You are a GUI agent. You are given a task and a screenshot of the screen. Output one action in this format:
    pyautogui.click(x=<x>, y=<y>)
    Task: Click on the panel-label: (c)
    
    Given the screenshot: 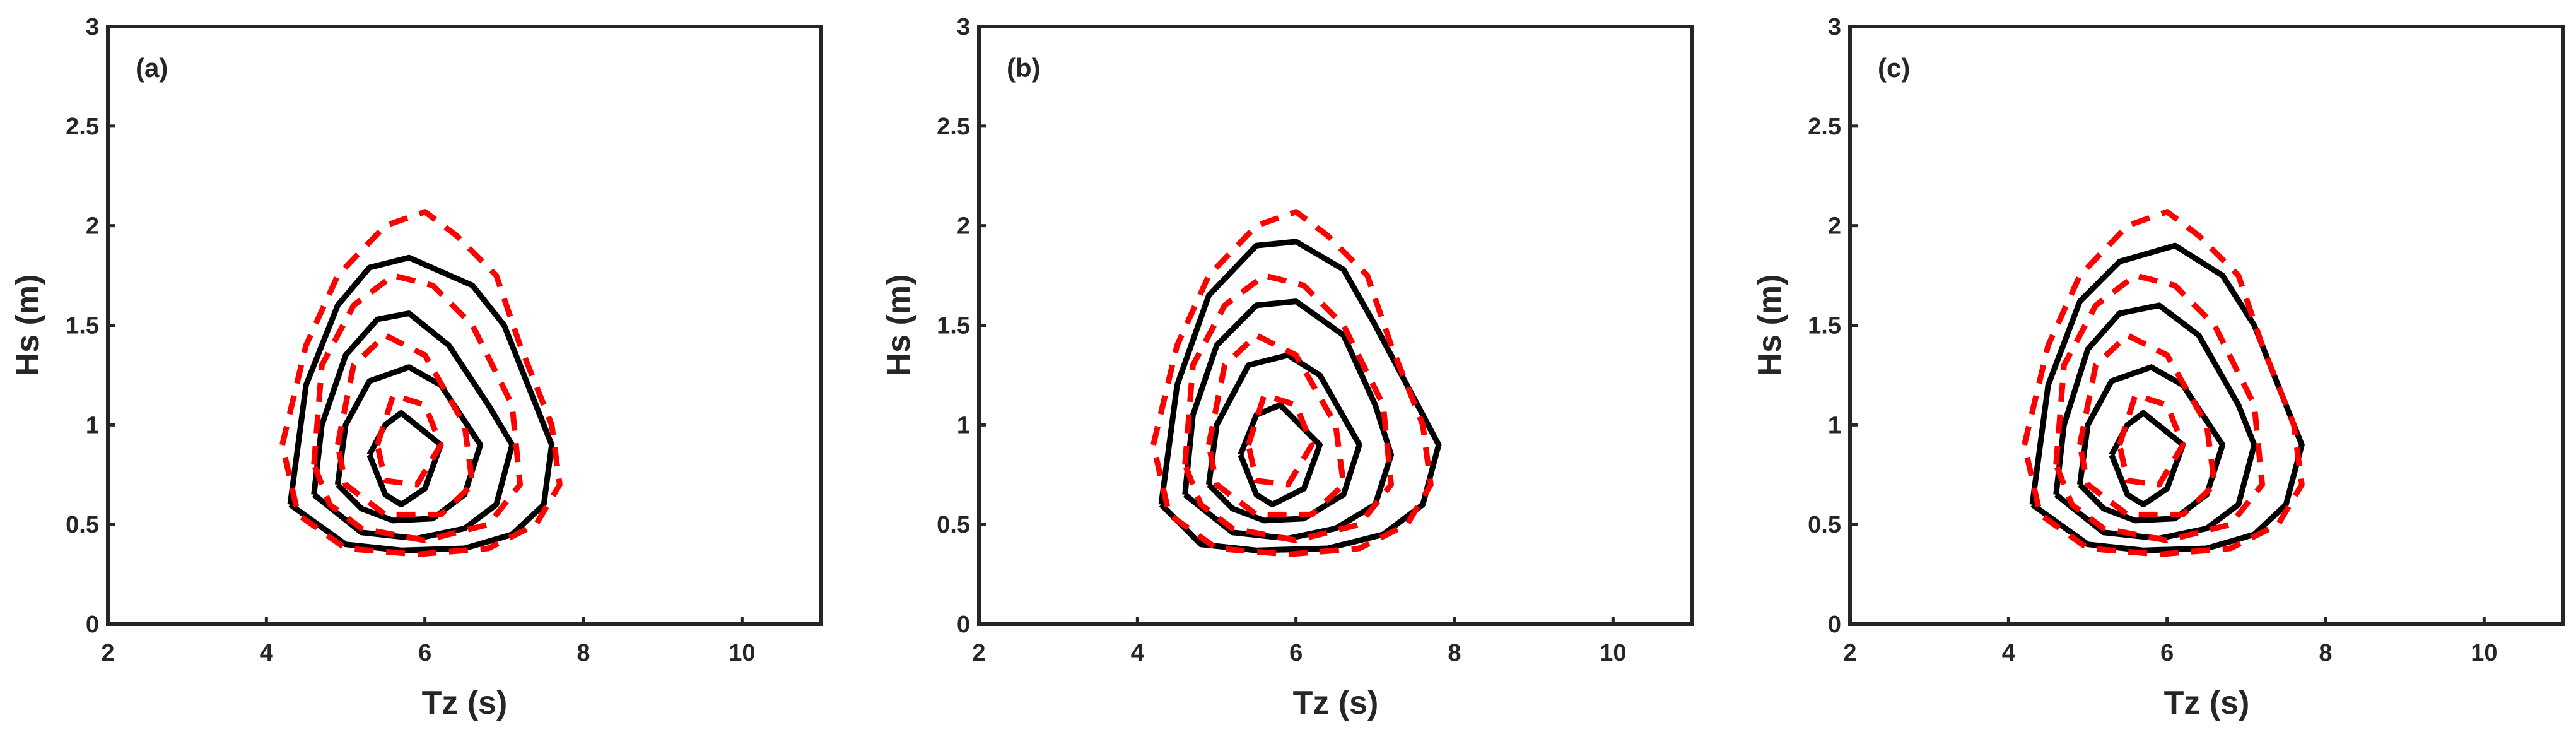 What is the action you would take?
    pyautogui.click(x=1894, y=68)
    